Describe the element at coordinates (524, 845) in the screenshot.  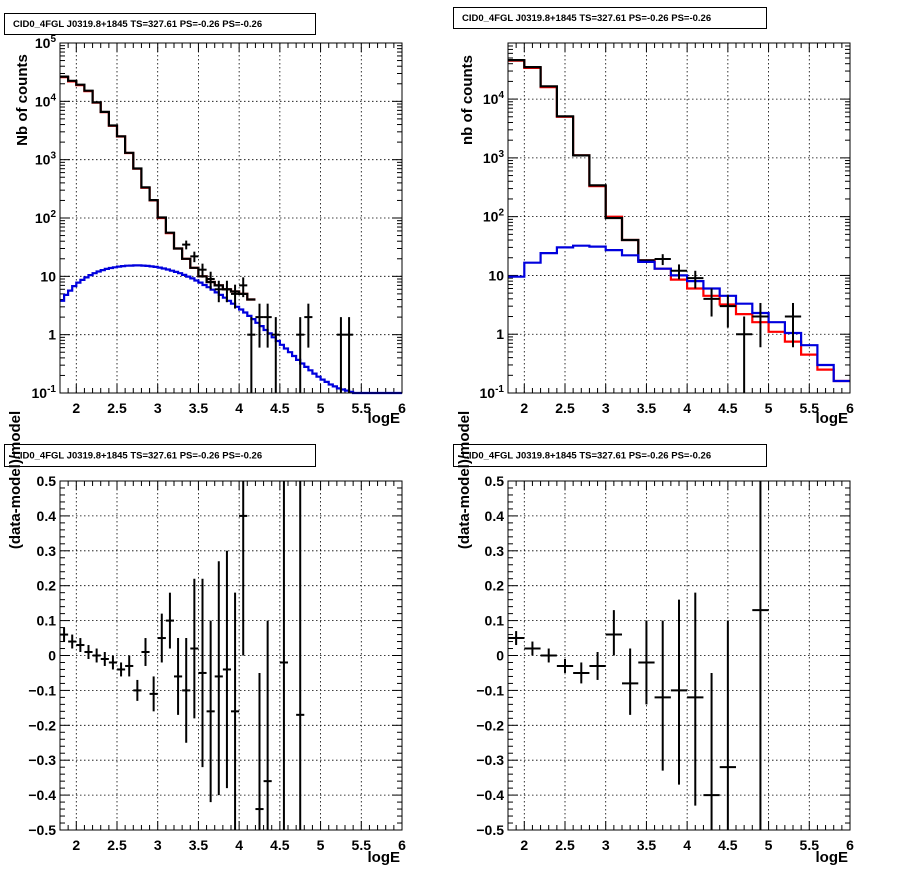
I see `x-tick-label: 2` at that location.